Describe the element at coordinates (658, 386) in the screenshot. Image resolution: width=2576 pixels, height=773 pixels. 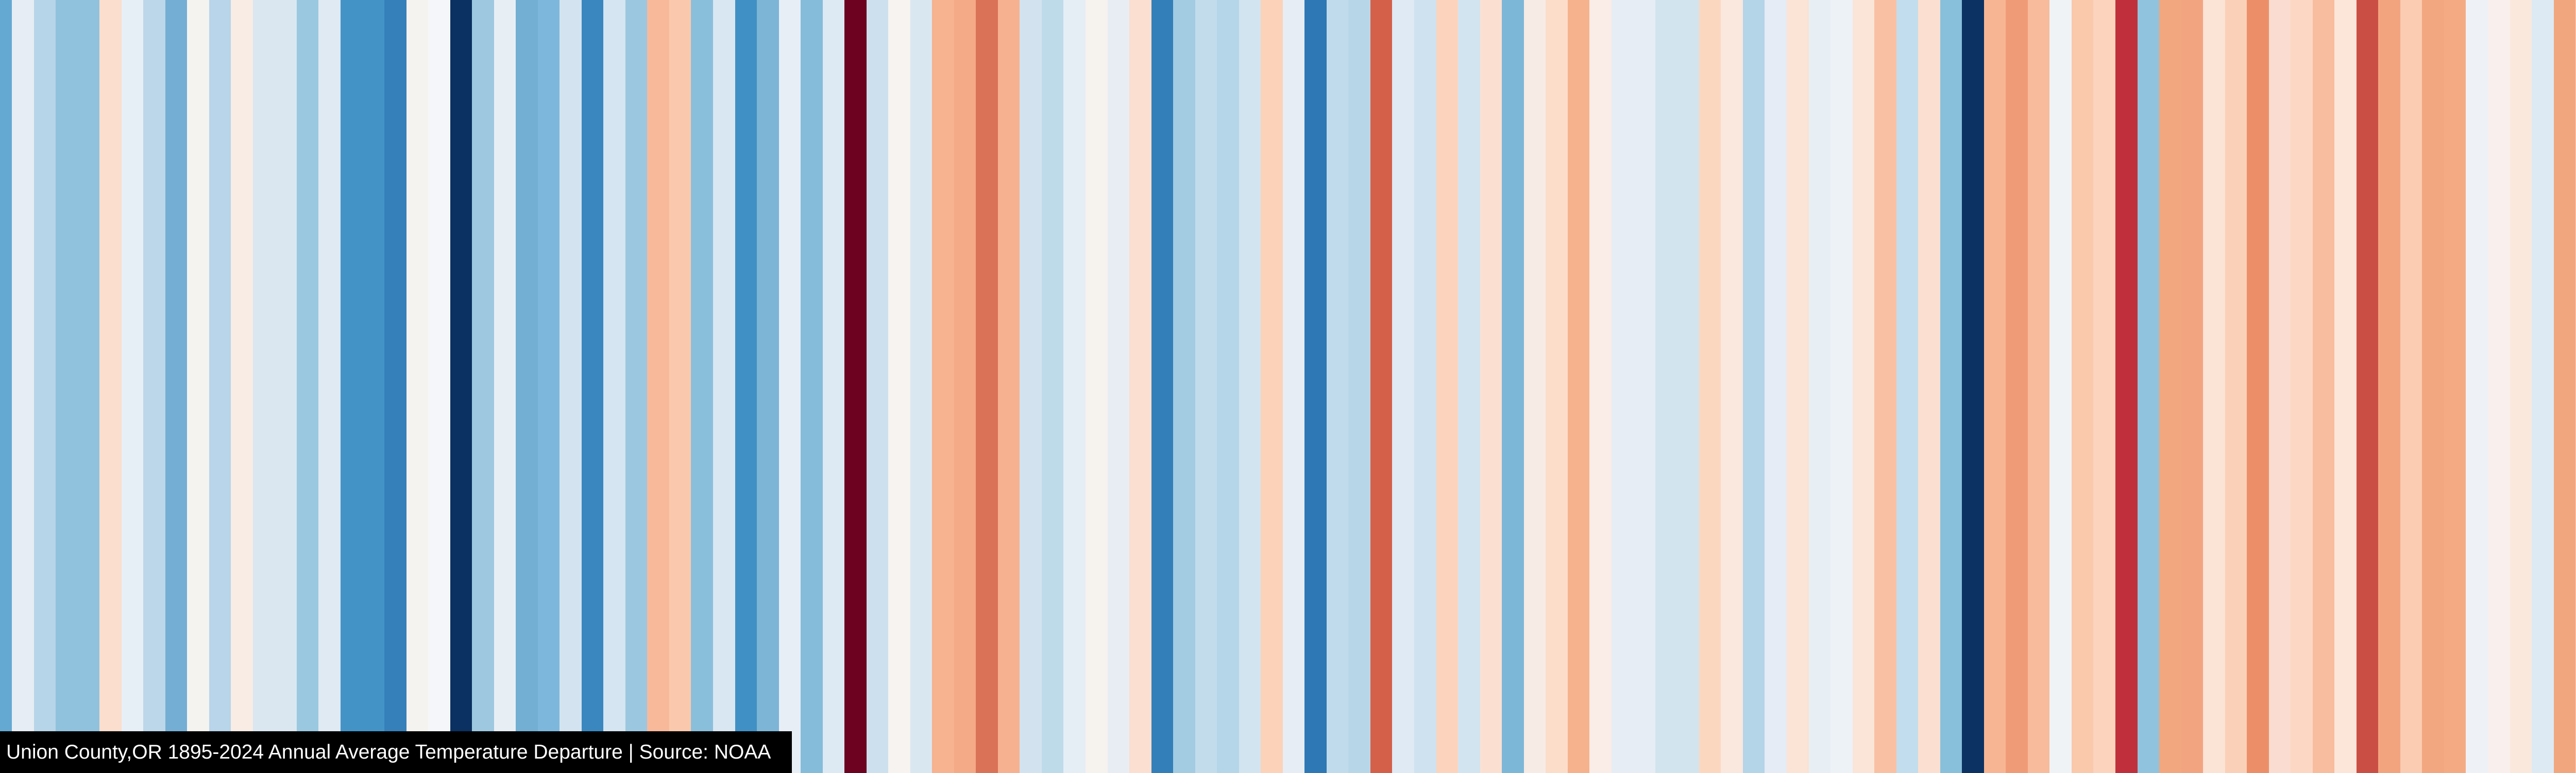
I see `stripe-year-1925` at that location.